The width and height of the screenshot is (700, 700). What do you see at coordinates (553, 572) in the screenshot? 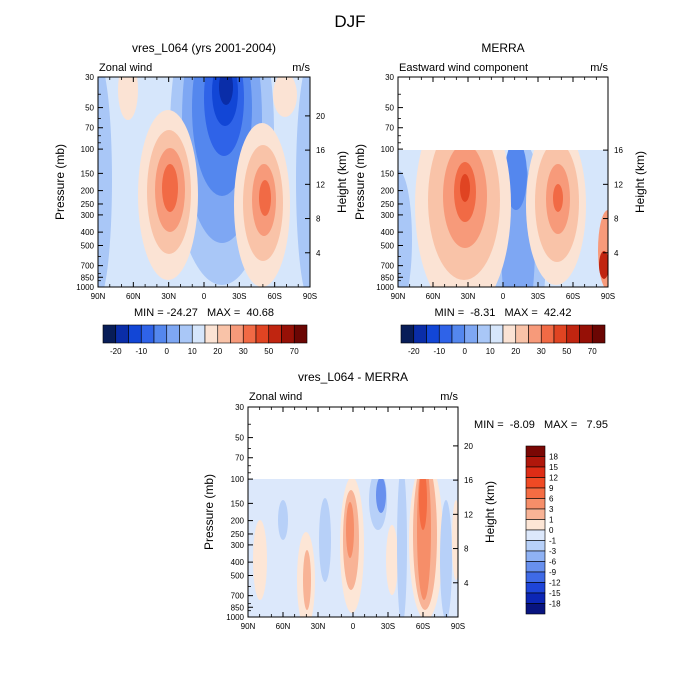
I see `colorbar-label: -9` at bounding box center [553, 572].